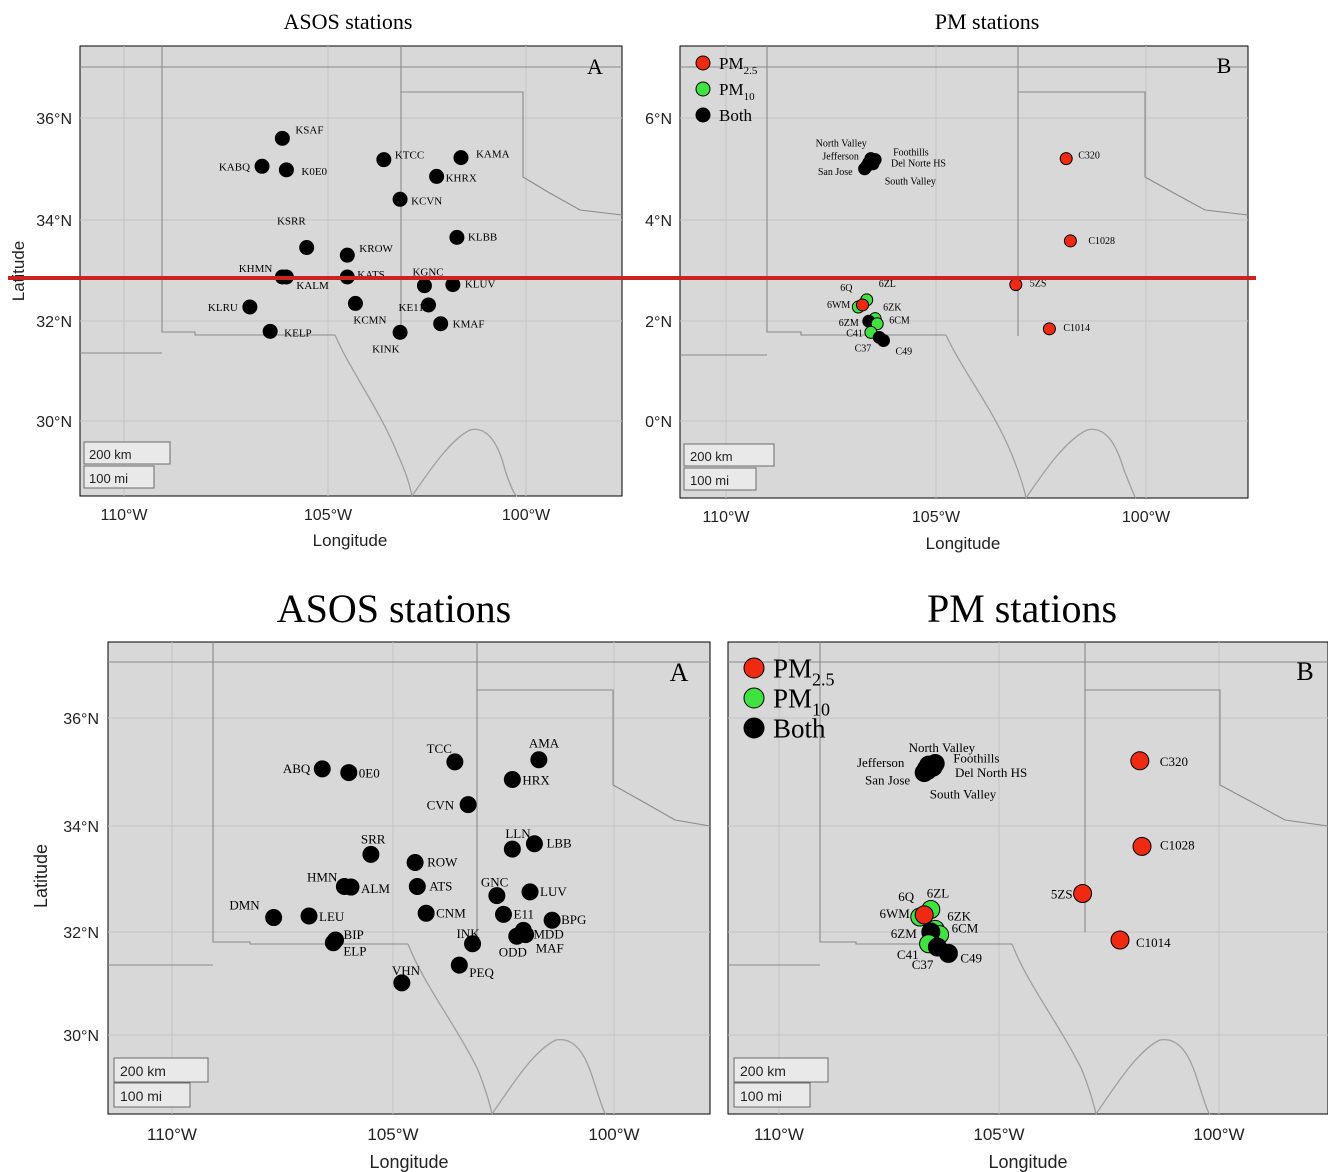  What do you see at coordinates (513, 951) in the screenshot?
I see `station-label: ODD` at bounding box center [513, 951].